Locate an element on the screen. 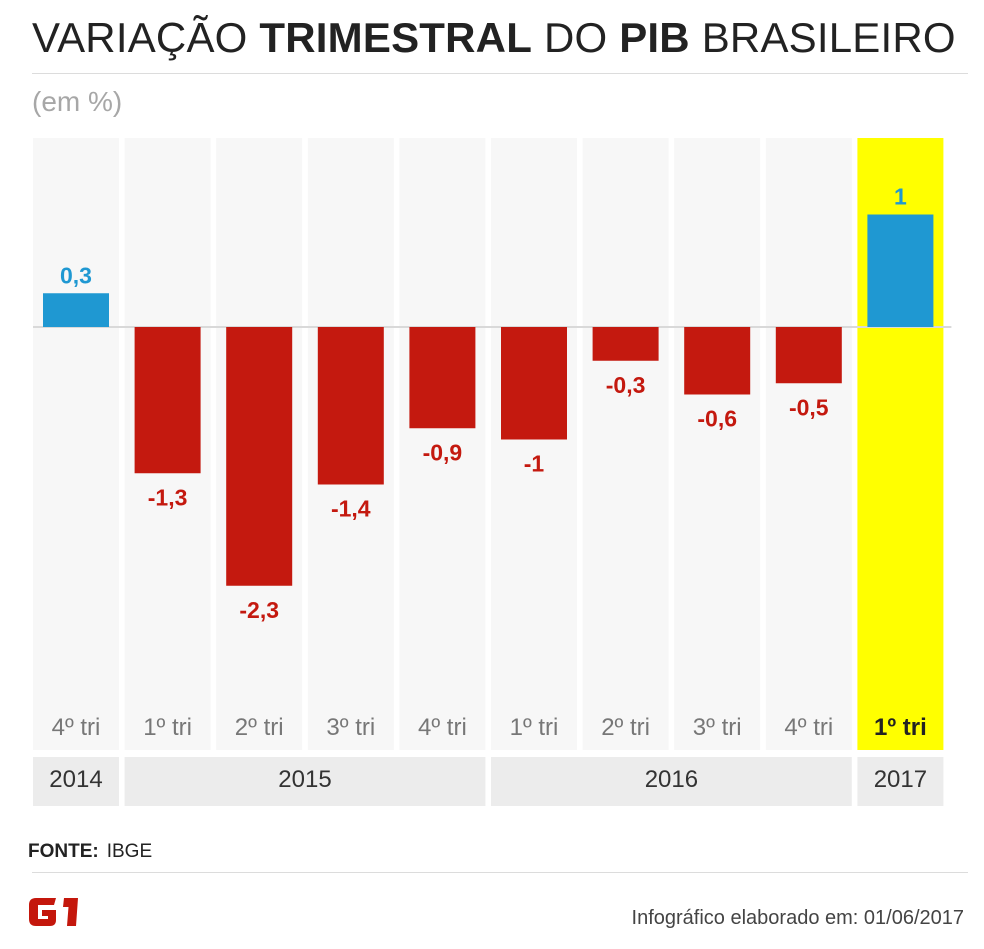 The height and width of the screenshot is (949, 984). credit-line: Infográfico elaborado em: 01/06/2017 is located at coordinates (797, 918).